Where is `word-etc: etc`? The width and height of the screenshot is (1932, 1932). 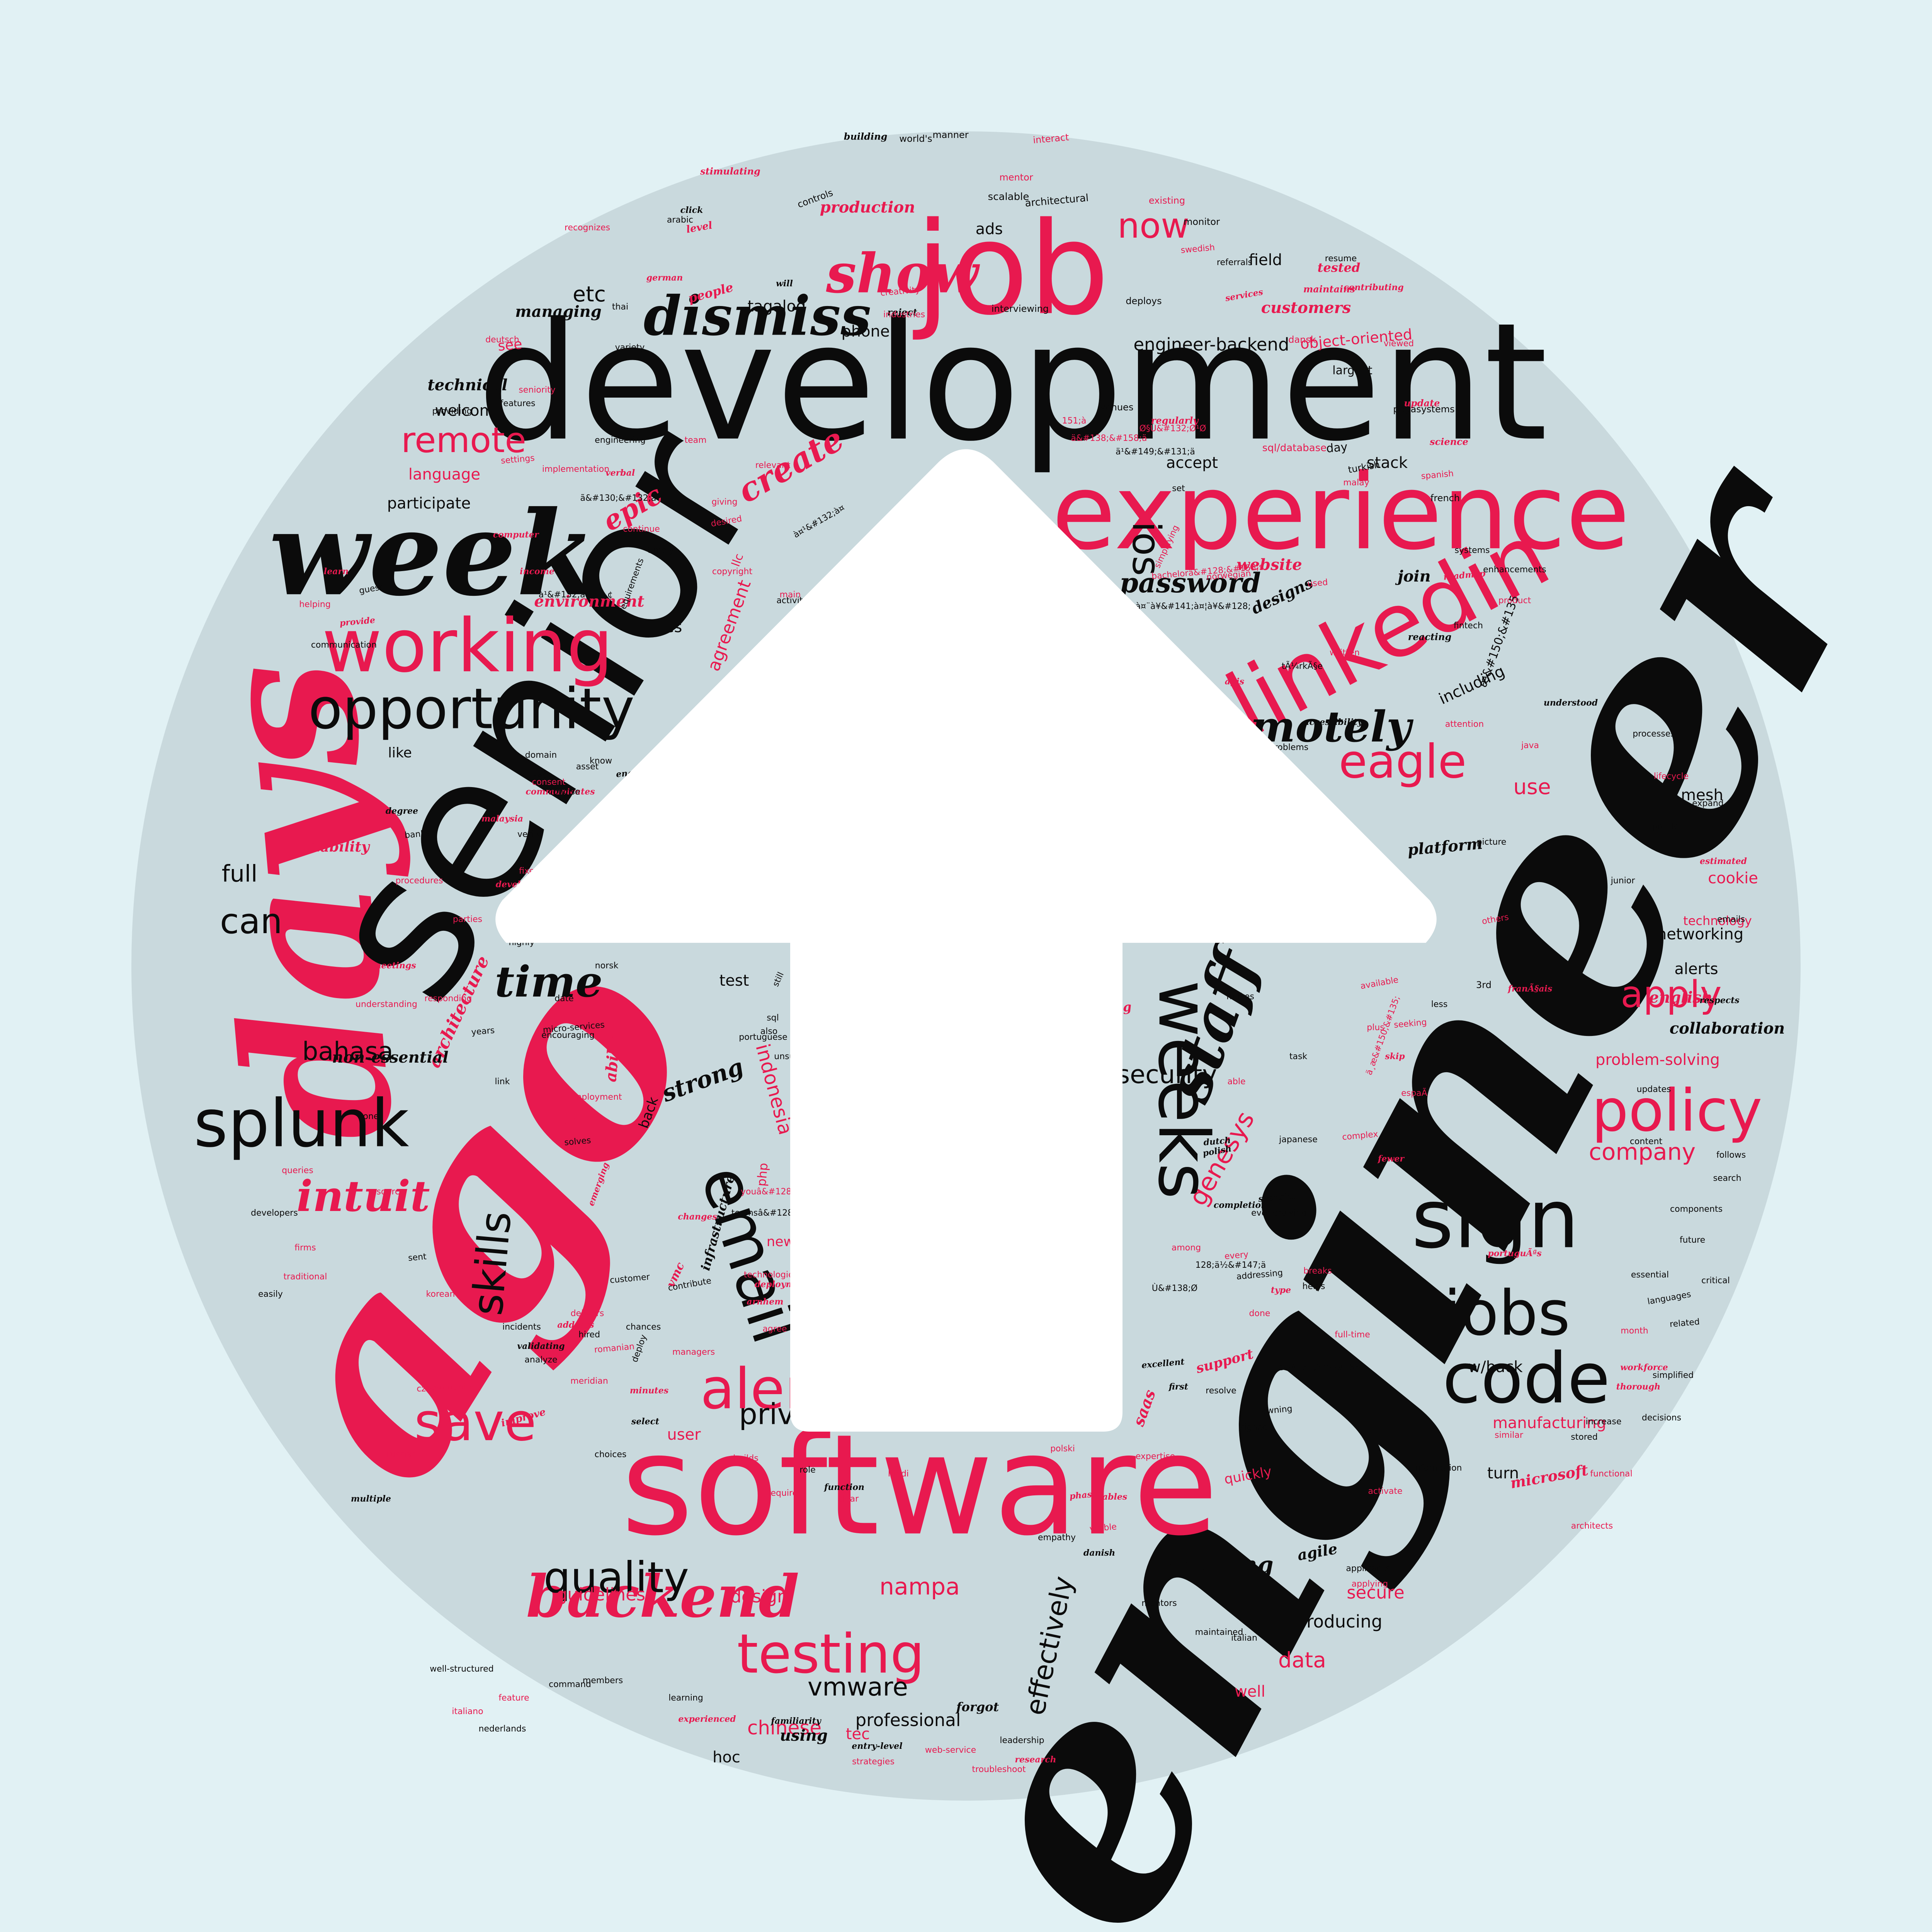
word-etc: etc is located at coordinates (589, 294).